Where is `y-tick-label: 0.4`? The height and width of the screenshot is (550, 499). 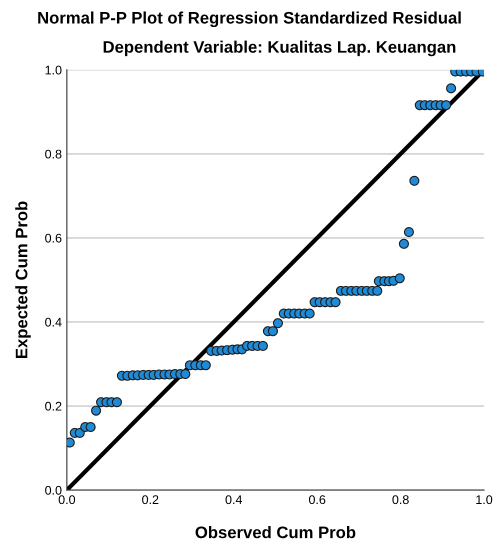
y-tick-label: 0.4 is located at coordinates (53, 322).